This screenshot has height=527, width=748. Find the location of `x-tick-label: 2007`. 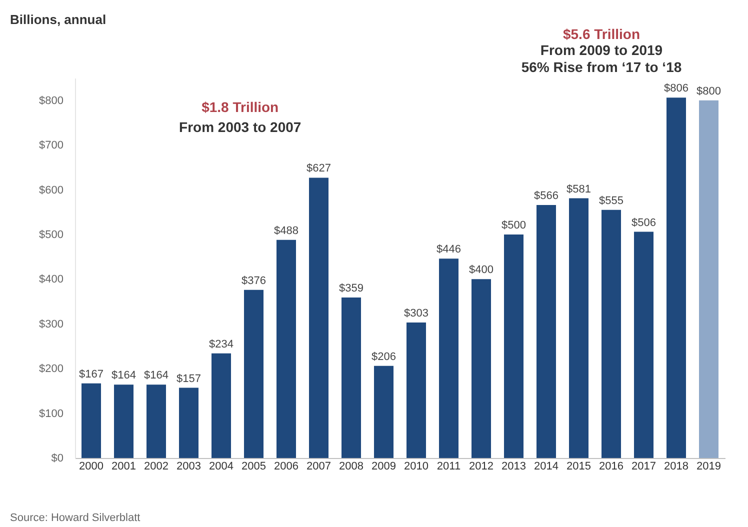

x-tick-label: 2007 is located at coordinates (318, 466).